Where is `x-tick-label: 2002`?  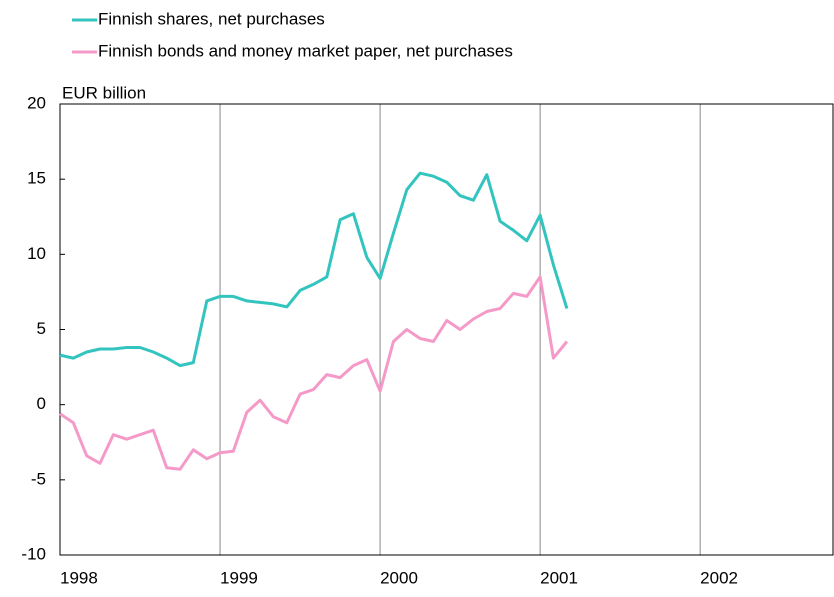 x-tick-label: 2002 is located at coordinates (719, 577).